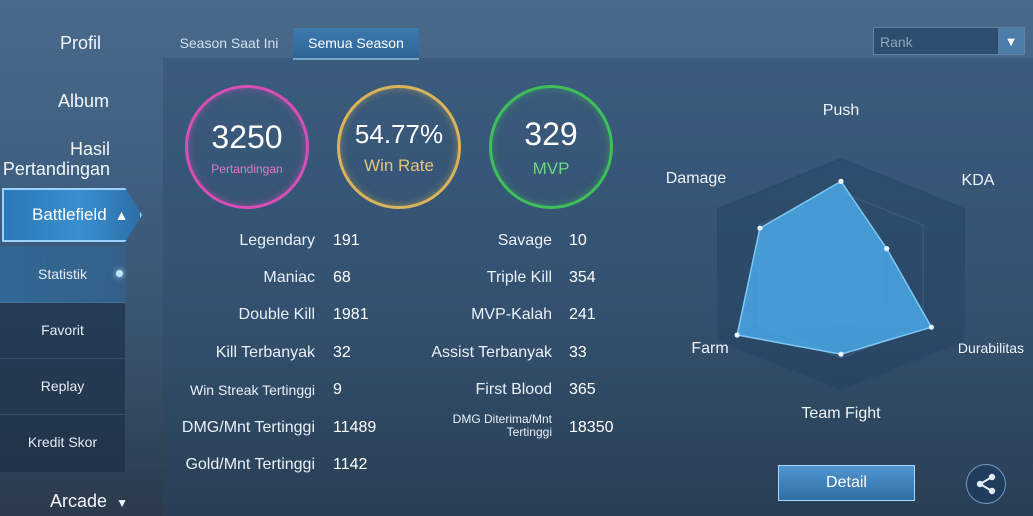 The image size is (1033, 516). Describe the element at coordinates (513, 389) in the screenshot. I see `stat-label: First Blood` at that location.